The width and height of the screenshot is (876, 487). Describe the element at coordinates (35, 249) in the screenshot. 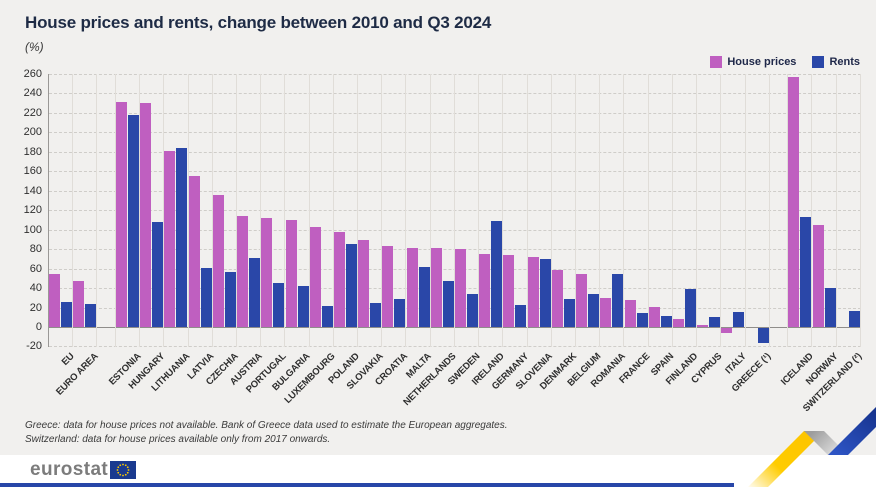

I see `y-tick-label: 80` at that location.